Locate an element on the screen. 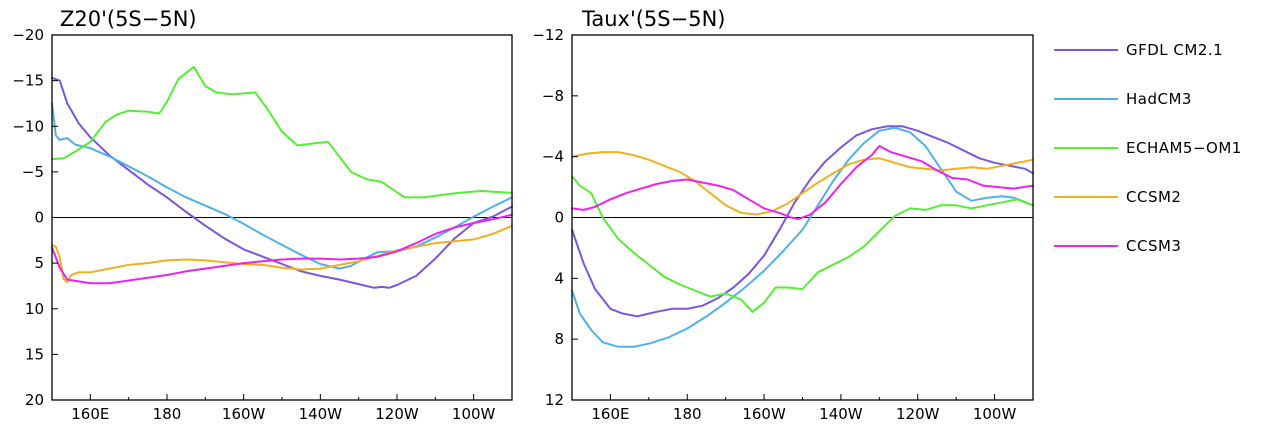 This screenshot has height=426, width=1269. legend: GFDL CM2.1 HadCM3 ECHAM5−OM1 CCSM2 CCSM3 is located at coordinates (1148, 148).